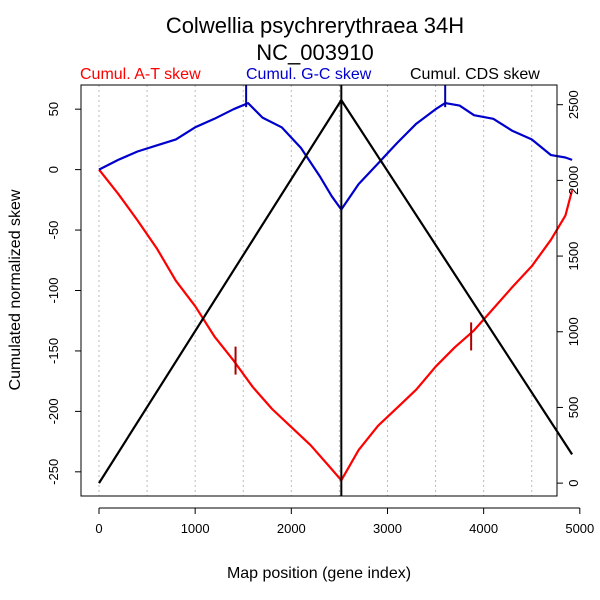 The height and width of the screenshot is (600, 600). What do you see at coordinates (475, 74) in the screenshot?
I see `legend-cds-skew: Cumul. CDS skew` at bounding box center [475, 74].